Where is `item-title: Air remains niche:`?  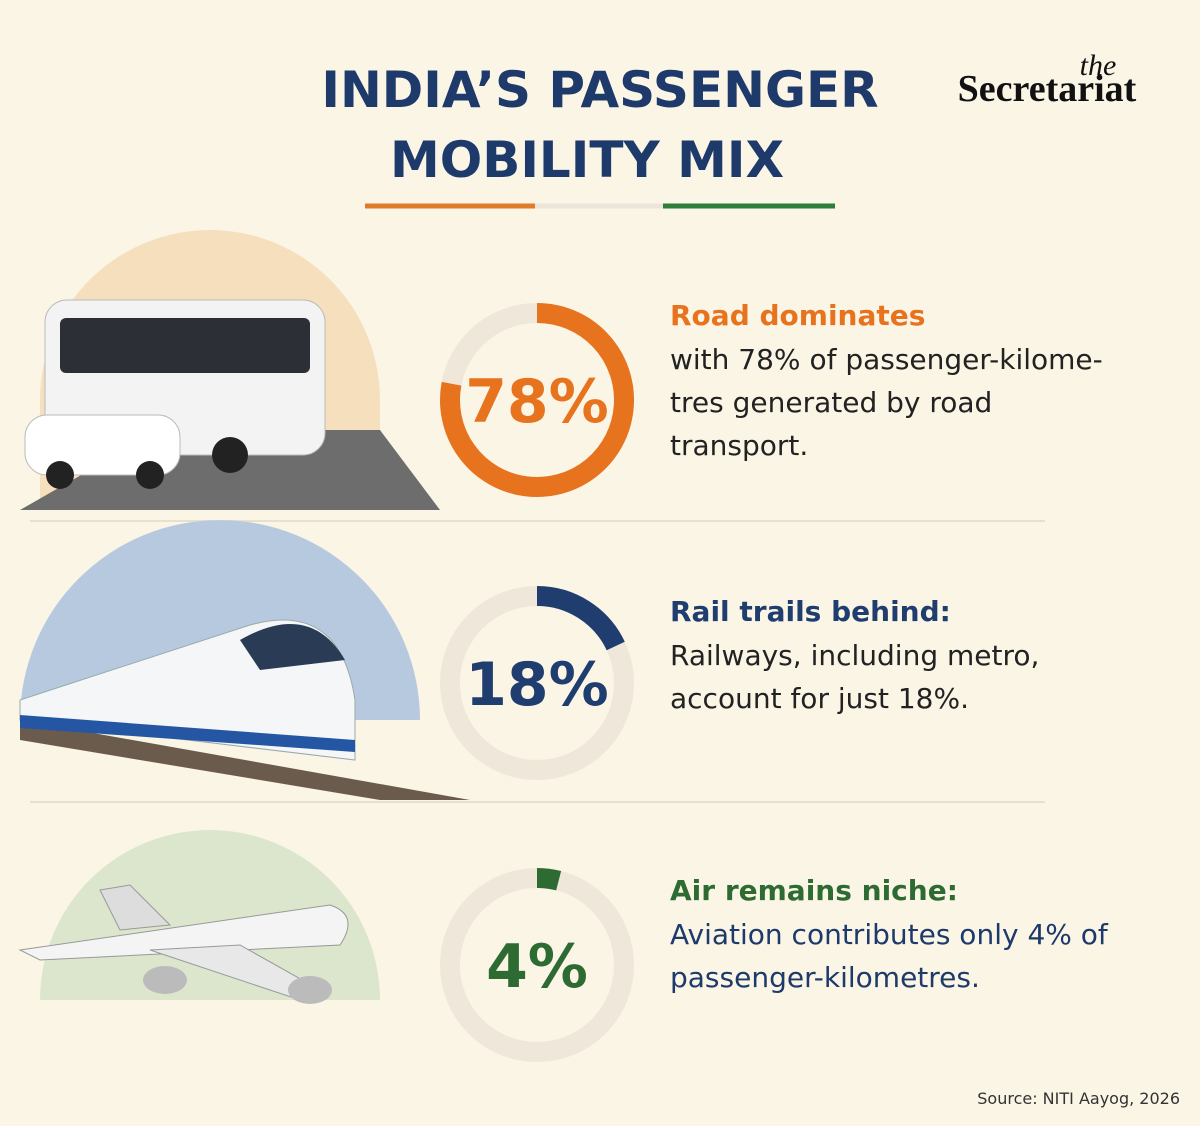
item-title: Air remains niche: is located at coordinates (814, 890).